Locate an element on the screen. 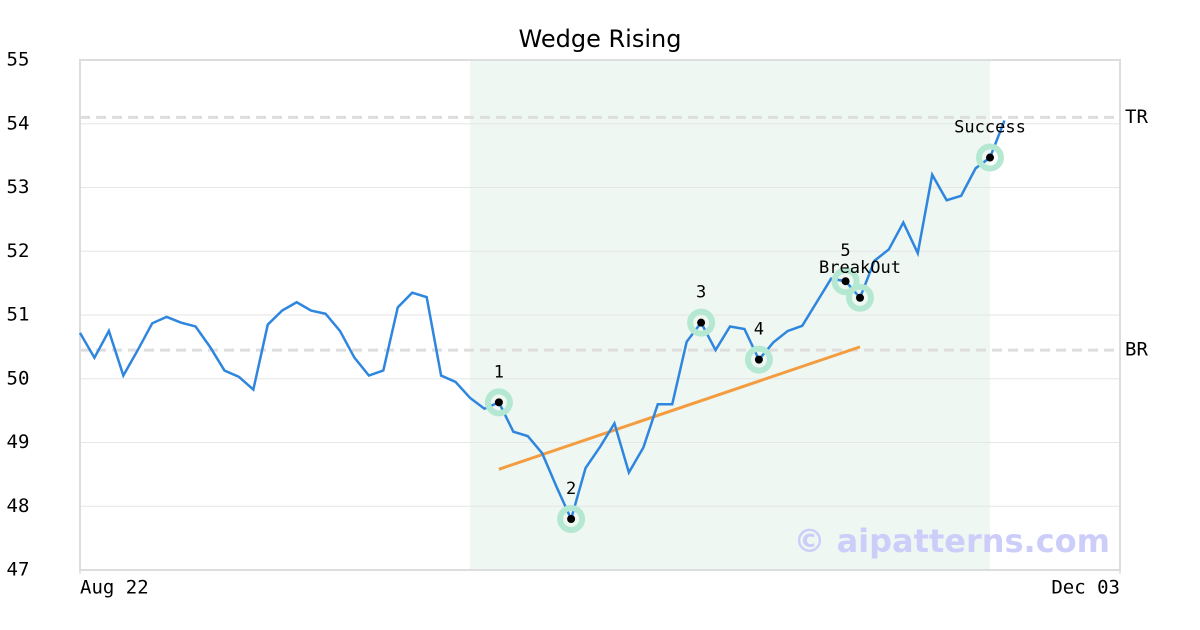 This screenshot has height=630, width=1200. y-tick-label: 48 is located at coordinates (18, 506).